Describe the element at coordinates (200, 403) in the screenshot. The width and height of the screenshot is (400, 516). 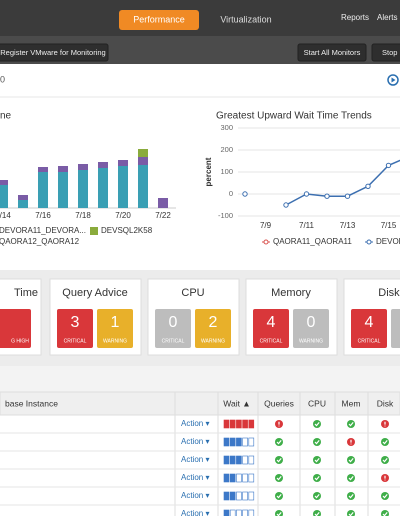
I see `table-header` at that location.